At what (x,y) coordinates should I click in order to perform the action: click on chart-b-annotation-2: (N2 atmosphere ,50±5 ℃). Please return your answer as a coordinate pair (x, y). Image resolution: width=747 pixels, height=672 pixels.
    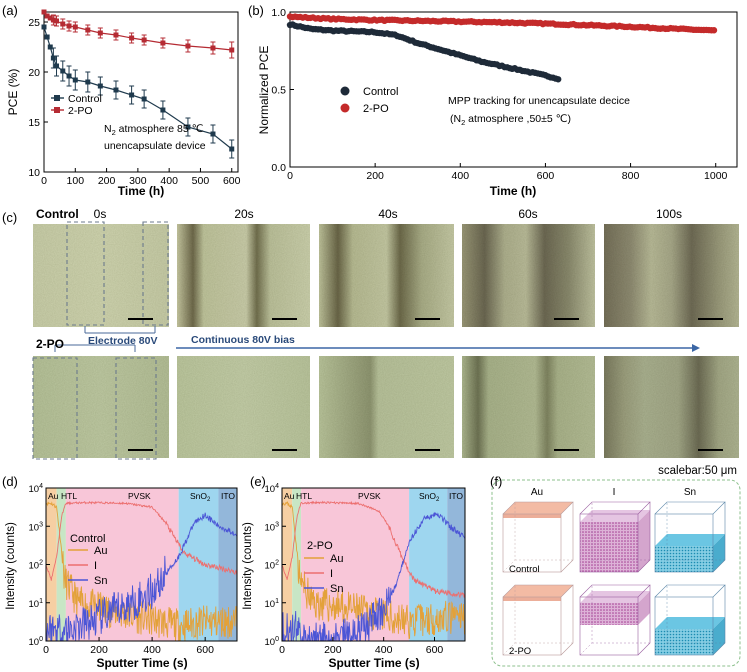
    Looking at the image, I should click on (510, 120).